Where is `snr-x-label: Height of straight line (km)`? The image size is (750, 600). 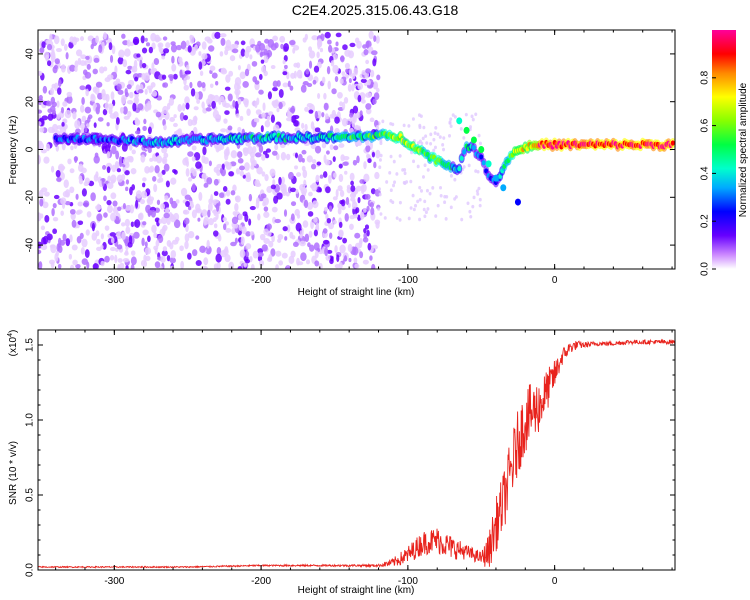 snr-x-label: Height of straight line (km) is located at coordinates (356, 590).